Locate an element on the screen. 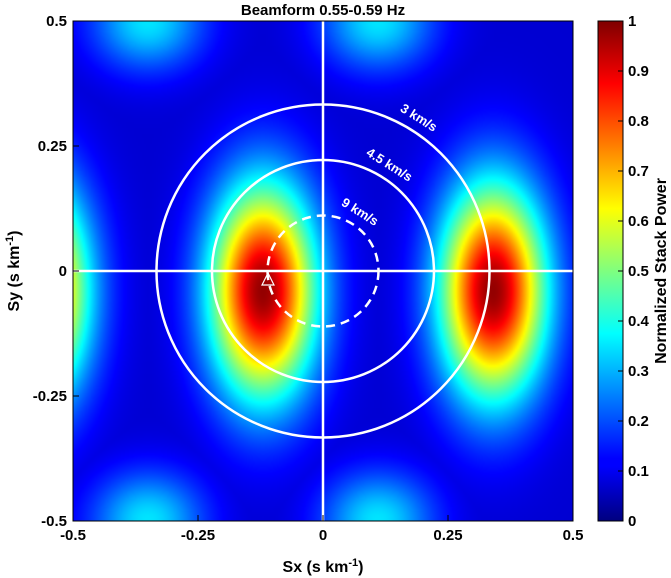 The height and width of the screenshot is (578, 671). station-marker-triangle is located at coordinates (268, 278).